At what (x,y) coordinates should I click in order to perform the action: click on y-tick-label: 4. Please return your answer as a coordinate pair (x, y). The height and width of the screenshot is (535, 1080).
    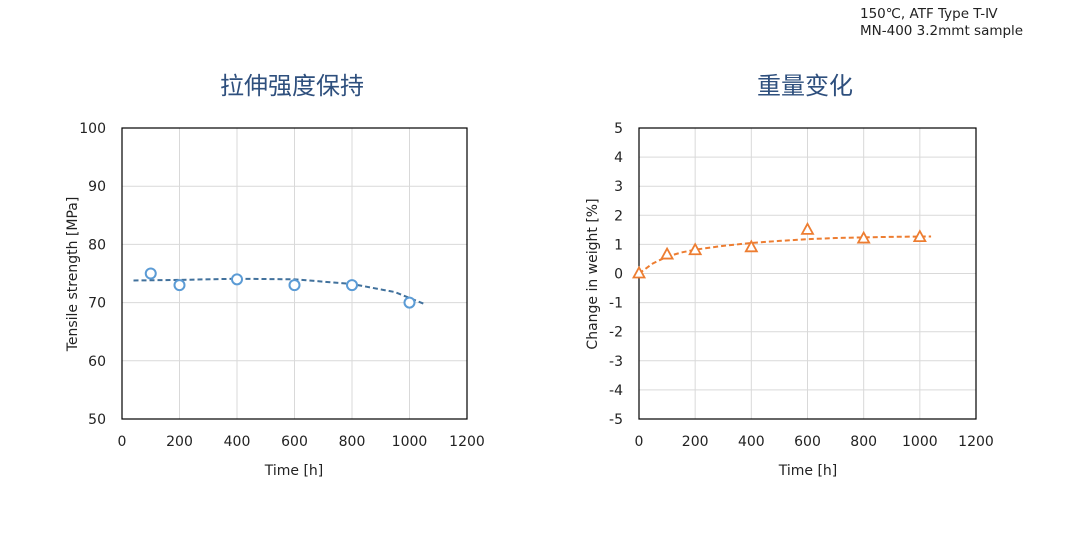
    Looking at the image, I should click on (618, 158).